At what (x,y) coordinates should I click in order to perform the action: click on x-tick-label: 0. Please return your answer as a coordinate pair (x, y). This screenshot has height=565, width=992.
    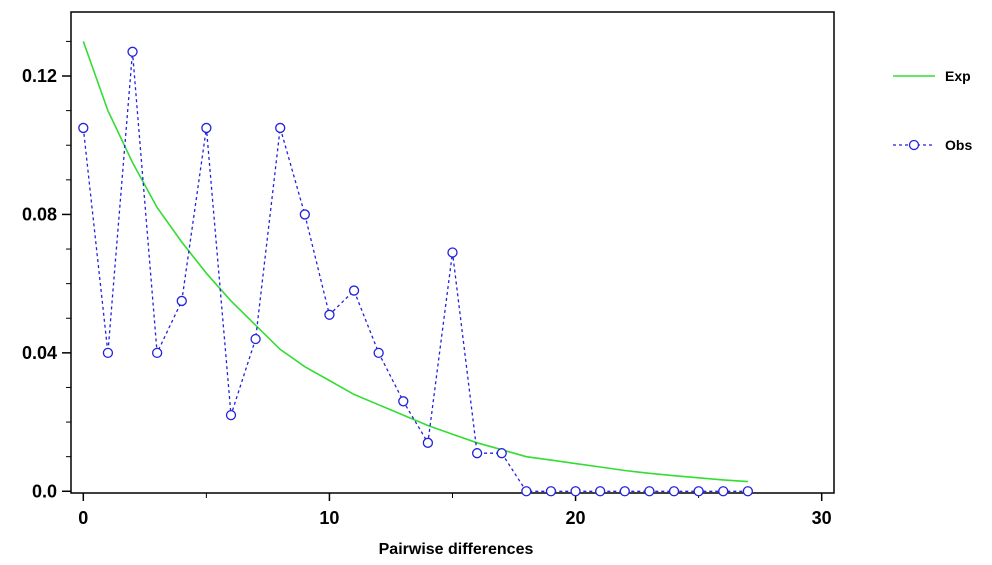
    Looking at the image, I should click on (83, 518).